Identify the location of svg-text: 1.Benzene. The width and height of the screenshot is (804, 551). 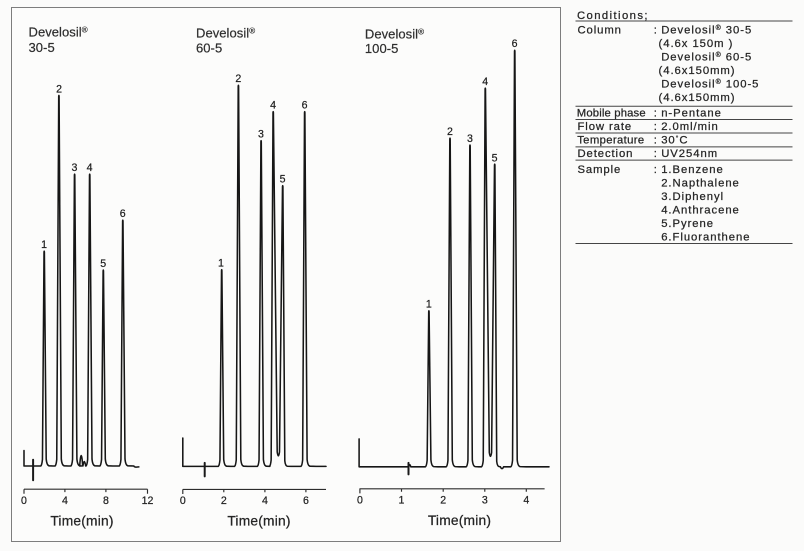
(692, 170).